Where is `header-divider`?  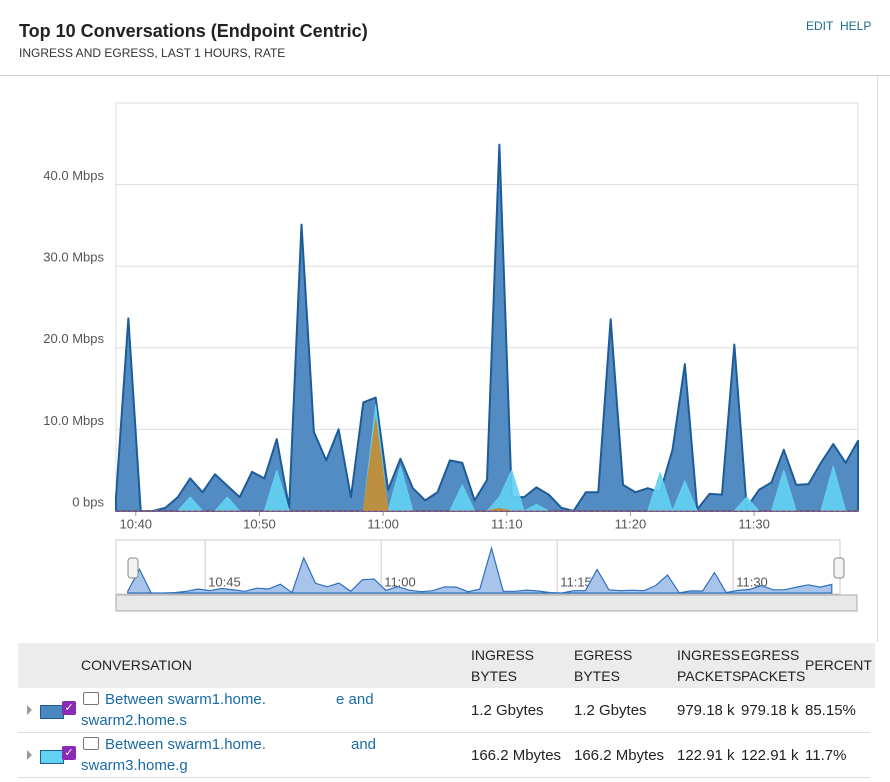 header-divider is located at coordinates (445, 75).